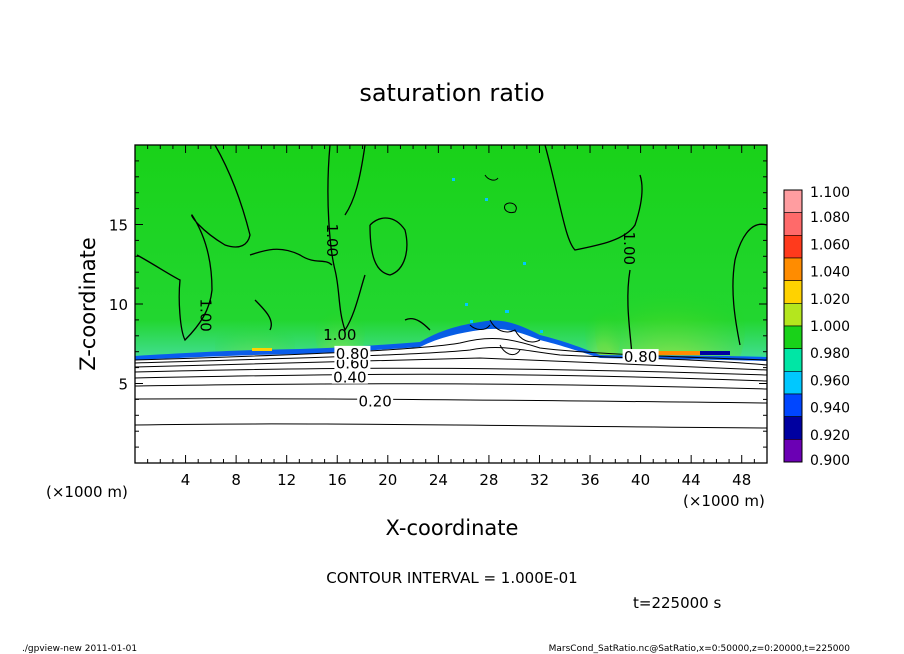  I want to click on contour-labels: 0.200.400.600.80 0.801.001.001.001.00, so click(428, 317).